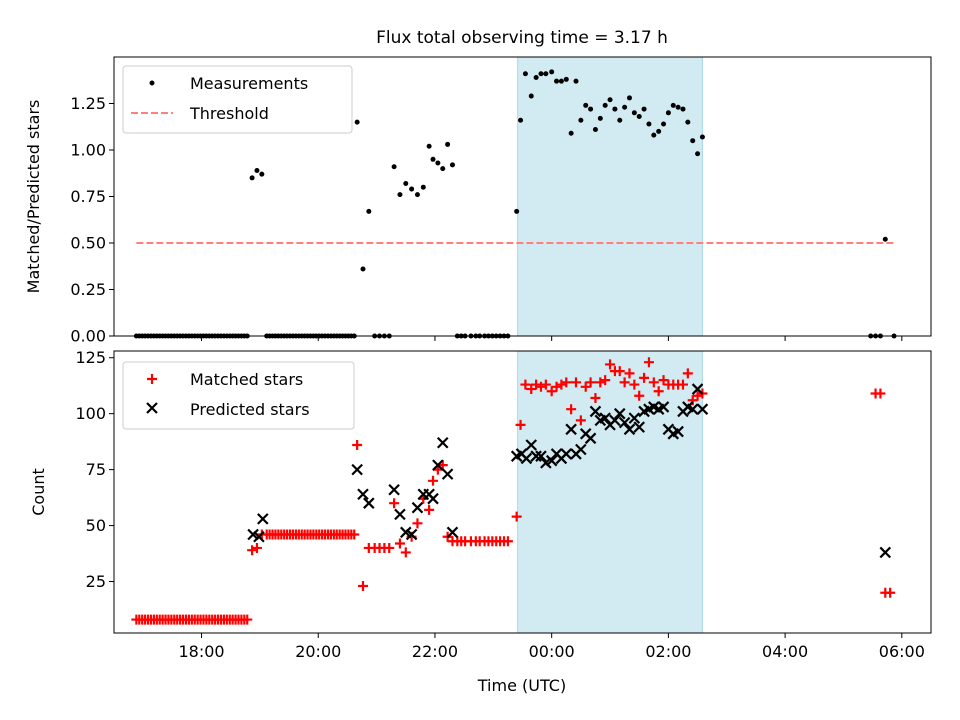  I want to click on top-legend: Measurements Threshold, so click(237, 99).